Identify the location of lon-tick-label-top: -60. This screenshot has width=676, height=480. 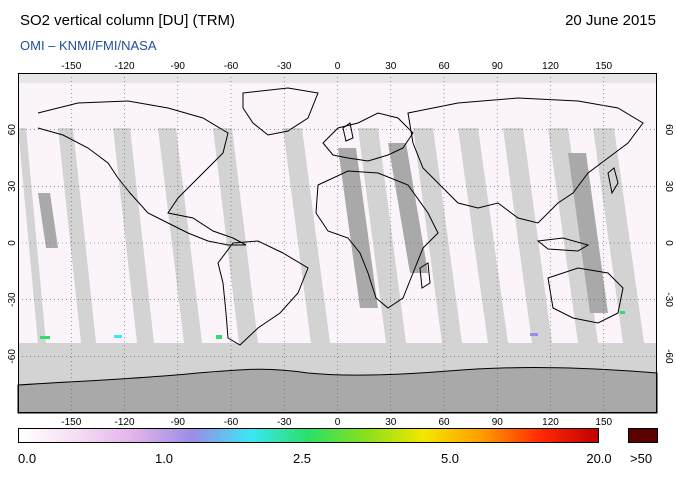
(231, 66).